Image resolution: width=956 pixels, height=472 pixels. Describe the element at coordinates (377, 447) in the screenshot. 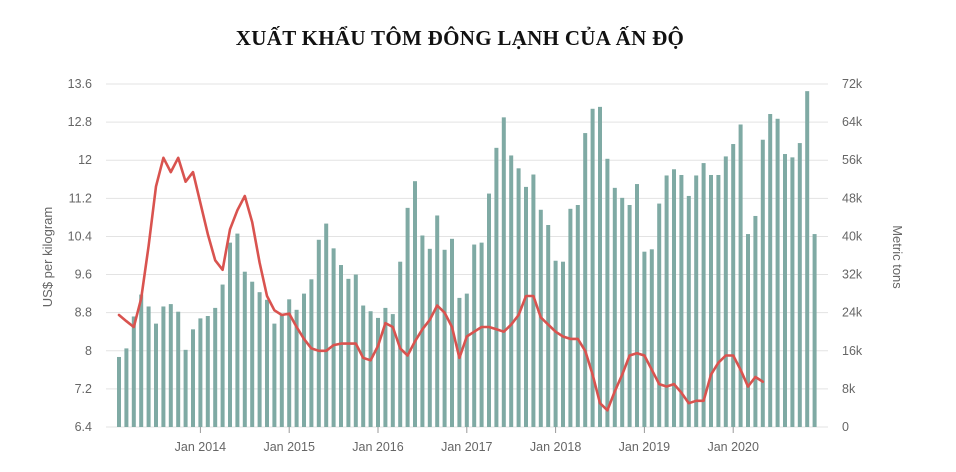

I see `x-tick-label: Jan 2016` at that location.